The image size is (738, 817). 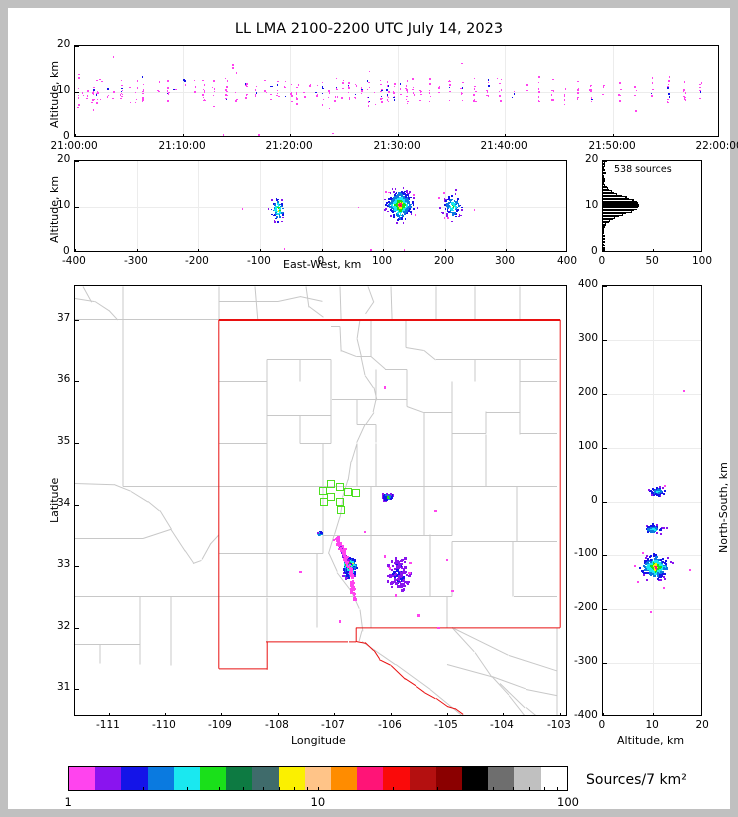 I want to click on altitude-histogram-plot-area, so click(x=652, y=206).